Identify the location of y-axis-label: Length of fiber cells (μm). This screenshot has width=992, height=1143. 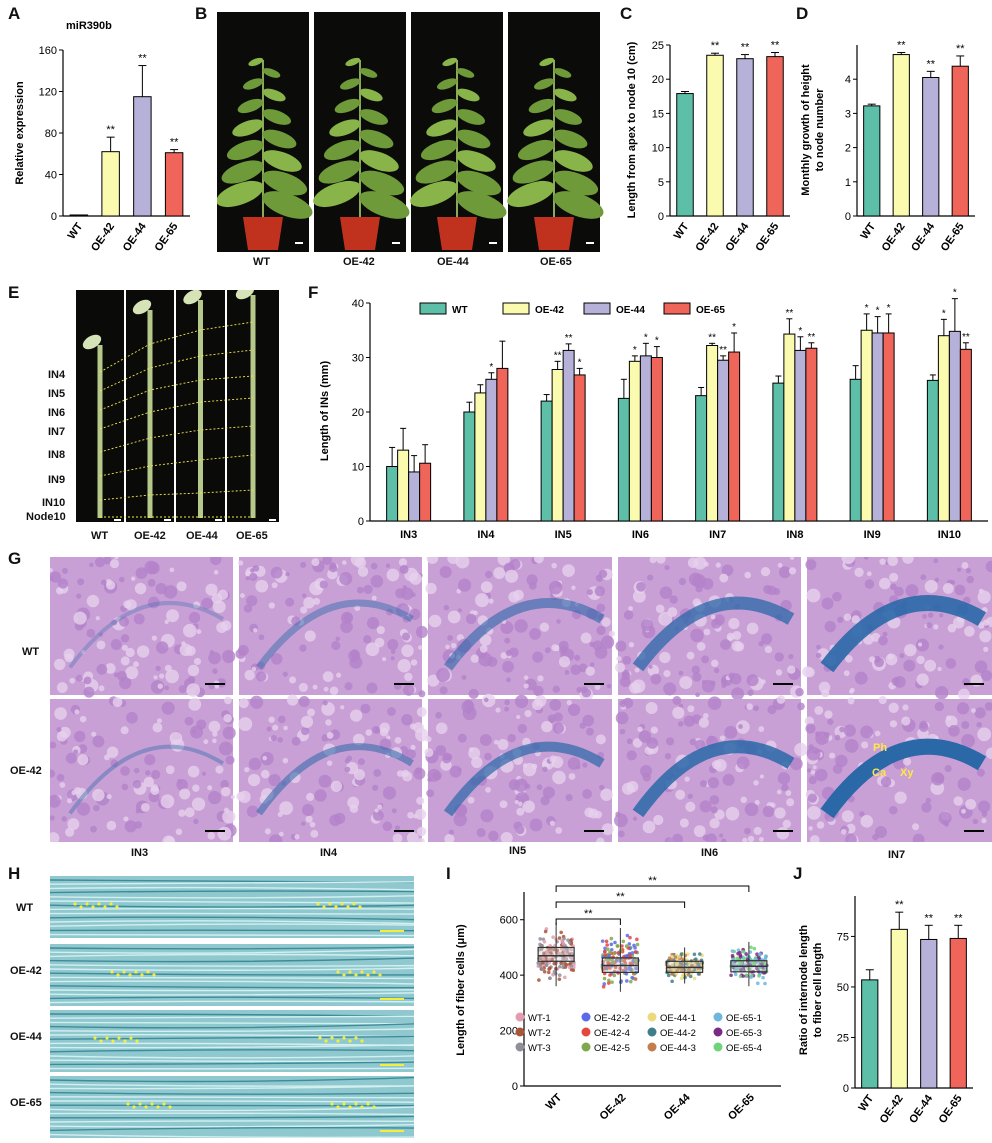
(461, 990).